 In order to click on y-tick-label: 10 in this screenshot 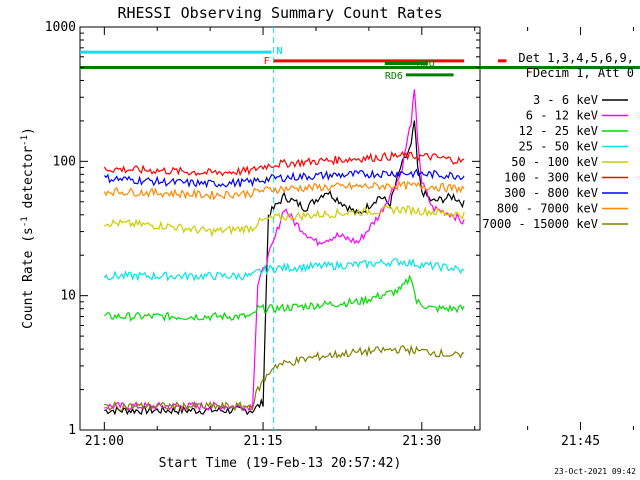, I will do `click(68, 296)`.